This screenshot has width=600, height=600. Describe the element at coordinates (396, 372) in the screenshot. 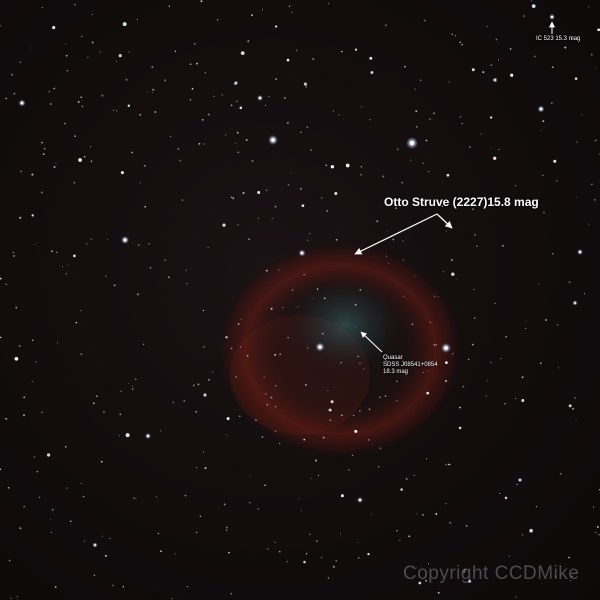

I see `quasar-label-line: 18.3 mag` at that location.